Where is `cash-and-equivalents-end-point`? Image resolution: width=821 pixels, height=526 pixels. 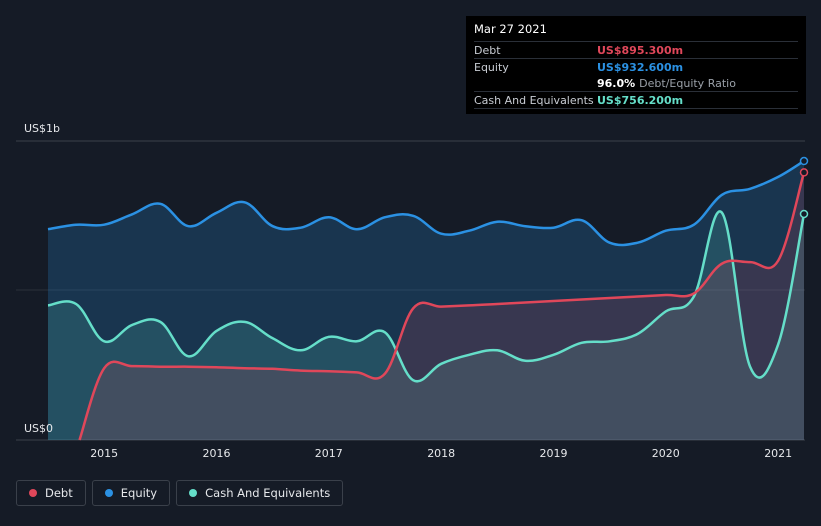 cash-and-equivalents-end-point is located at coordinates (804, 214).